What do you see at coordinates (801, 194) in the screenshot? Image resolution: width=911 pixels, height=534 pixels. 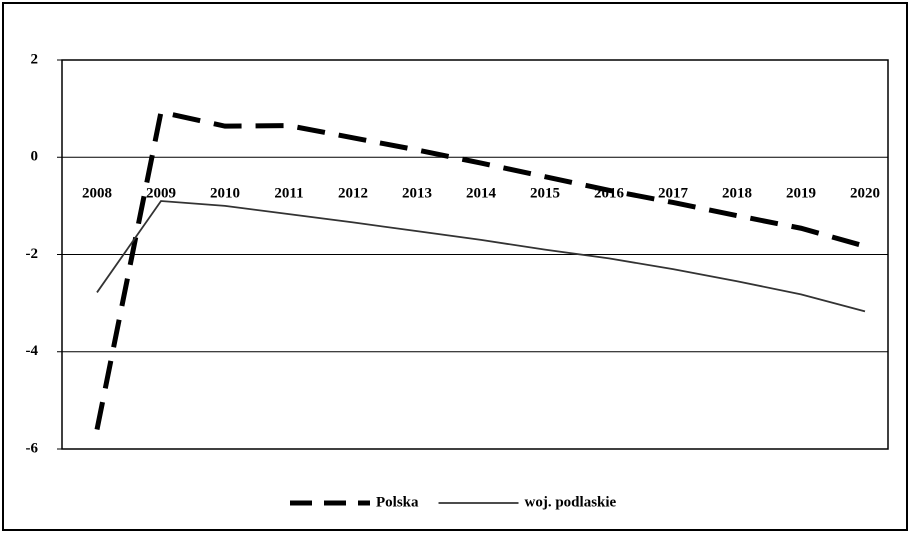 I see `x-tick-label: 2019` at bounding box center [801, 194].